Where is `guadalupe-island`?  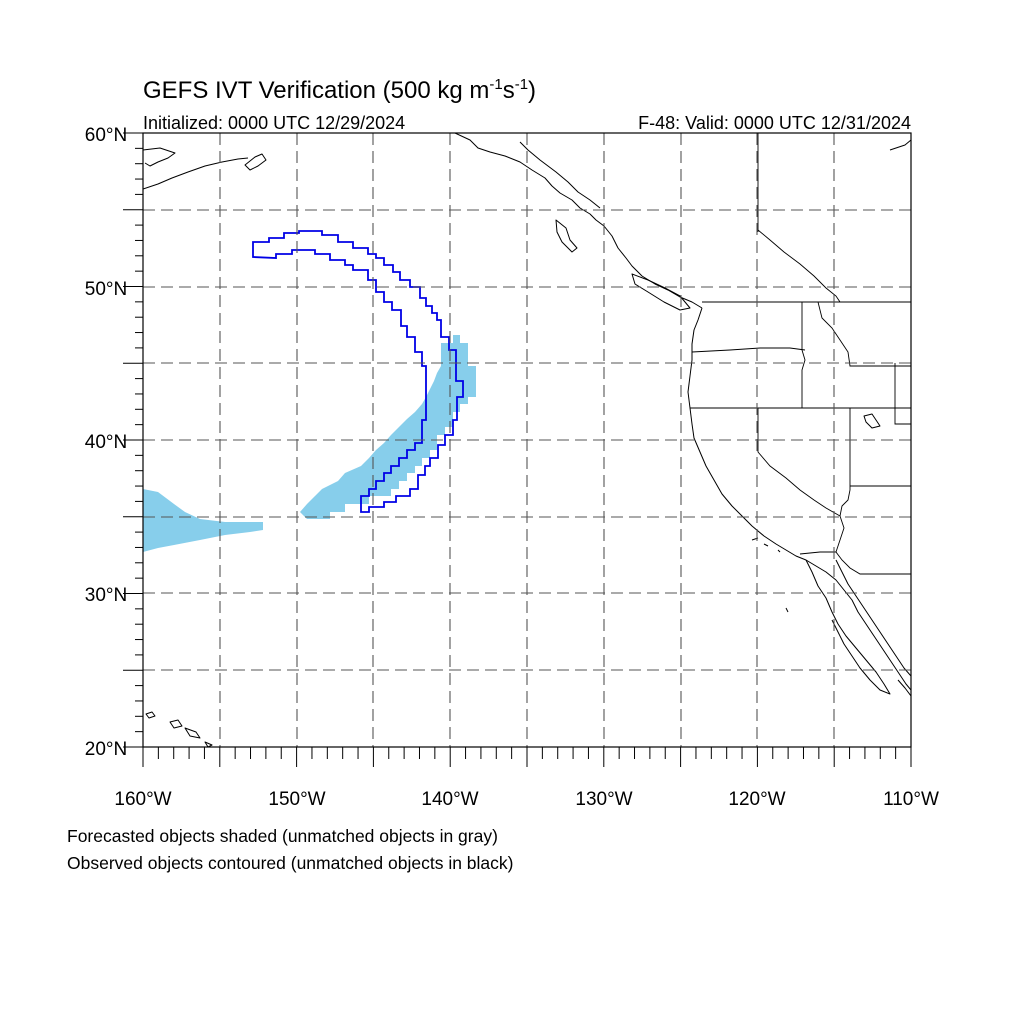 guadalupe-island is located at coordinates (787, 610).